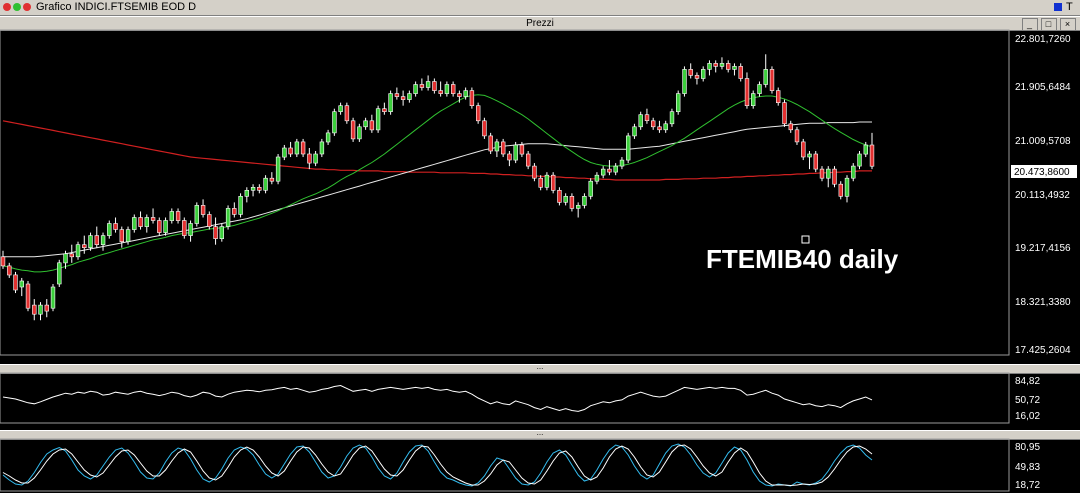 The width and height of the screenshot is (1080, 493). What do you see at coordinates (1043, 302) in the screenshot?
I see `price-tick-label: 18.321,3380` at bounding box center [1043, 302].